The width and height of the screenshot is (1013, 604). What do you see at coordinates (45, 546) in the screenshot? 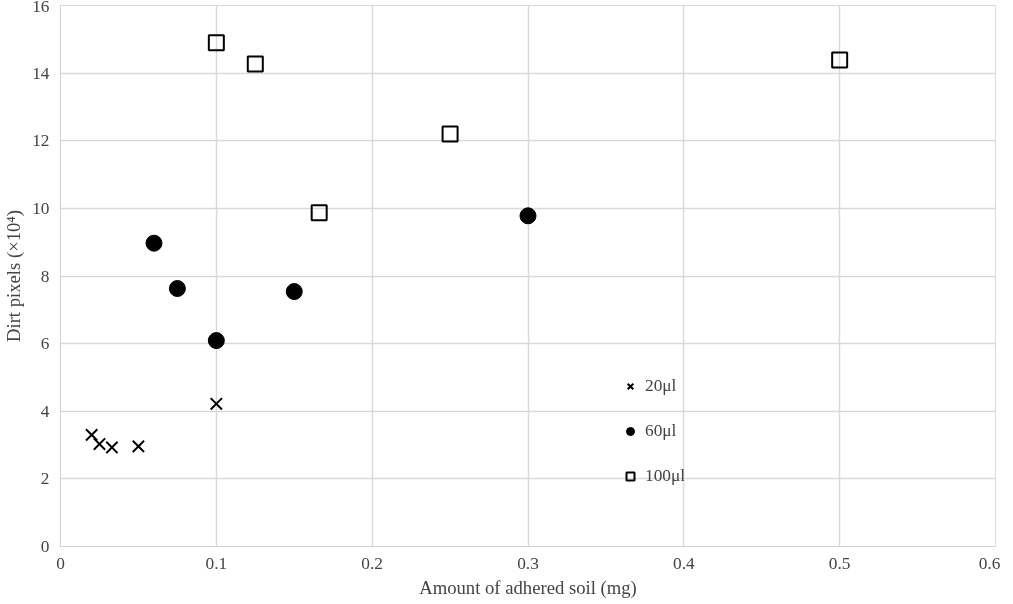
I see `y-tick-label: 0` at bounding box center [45, 546].